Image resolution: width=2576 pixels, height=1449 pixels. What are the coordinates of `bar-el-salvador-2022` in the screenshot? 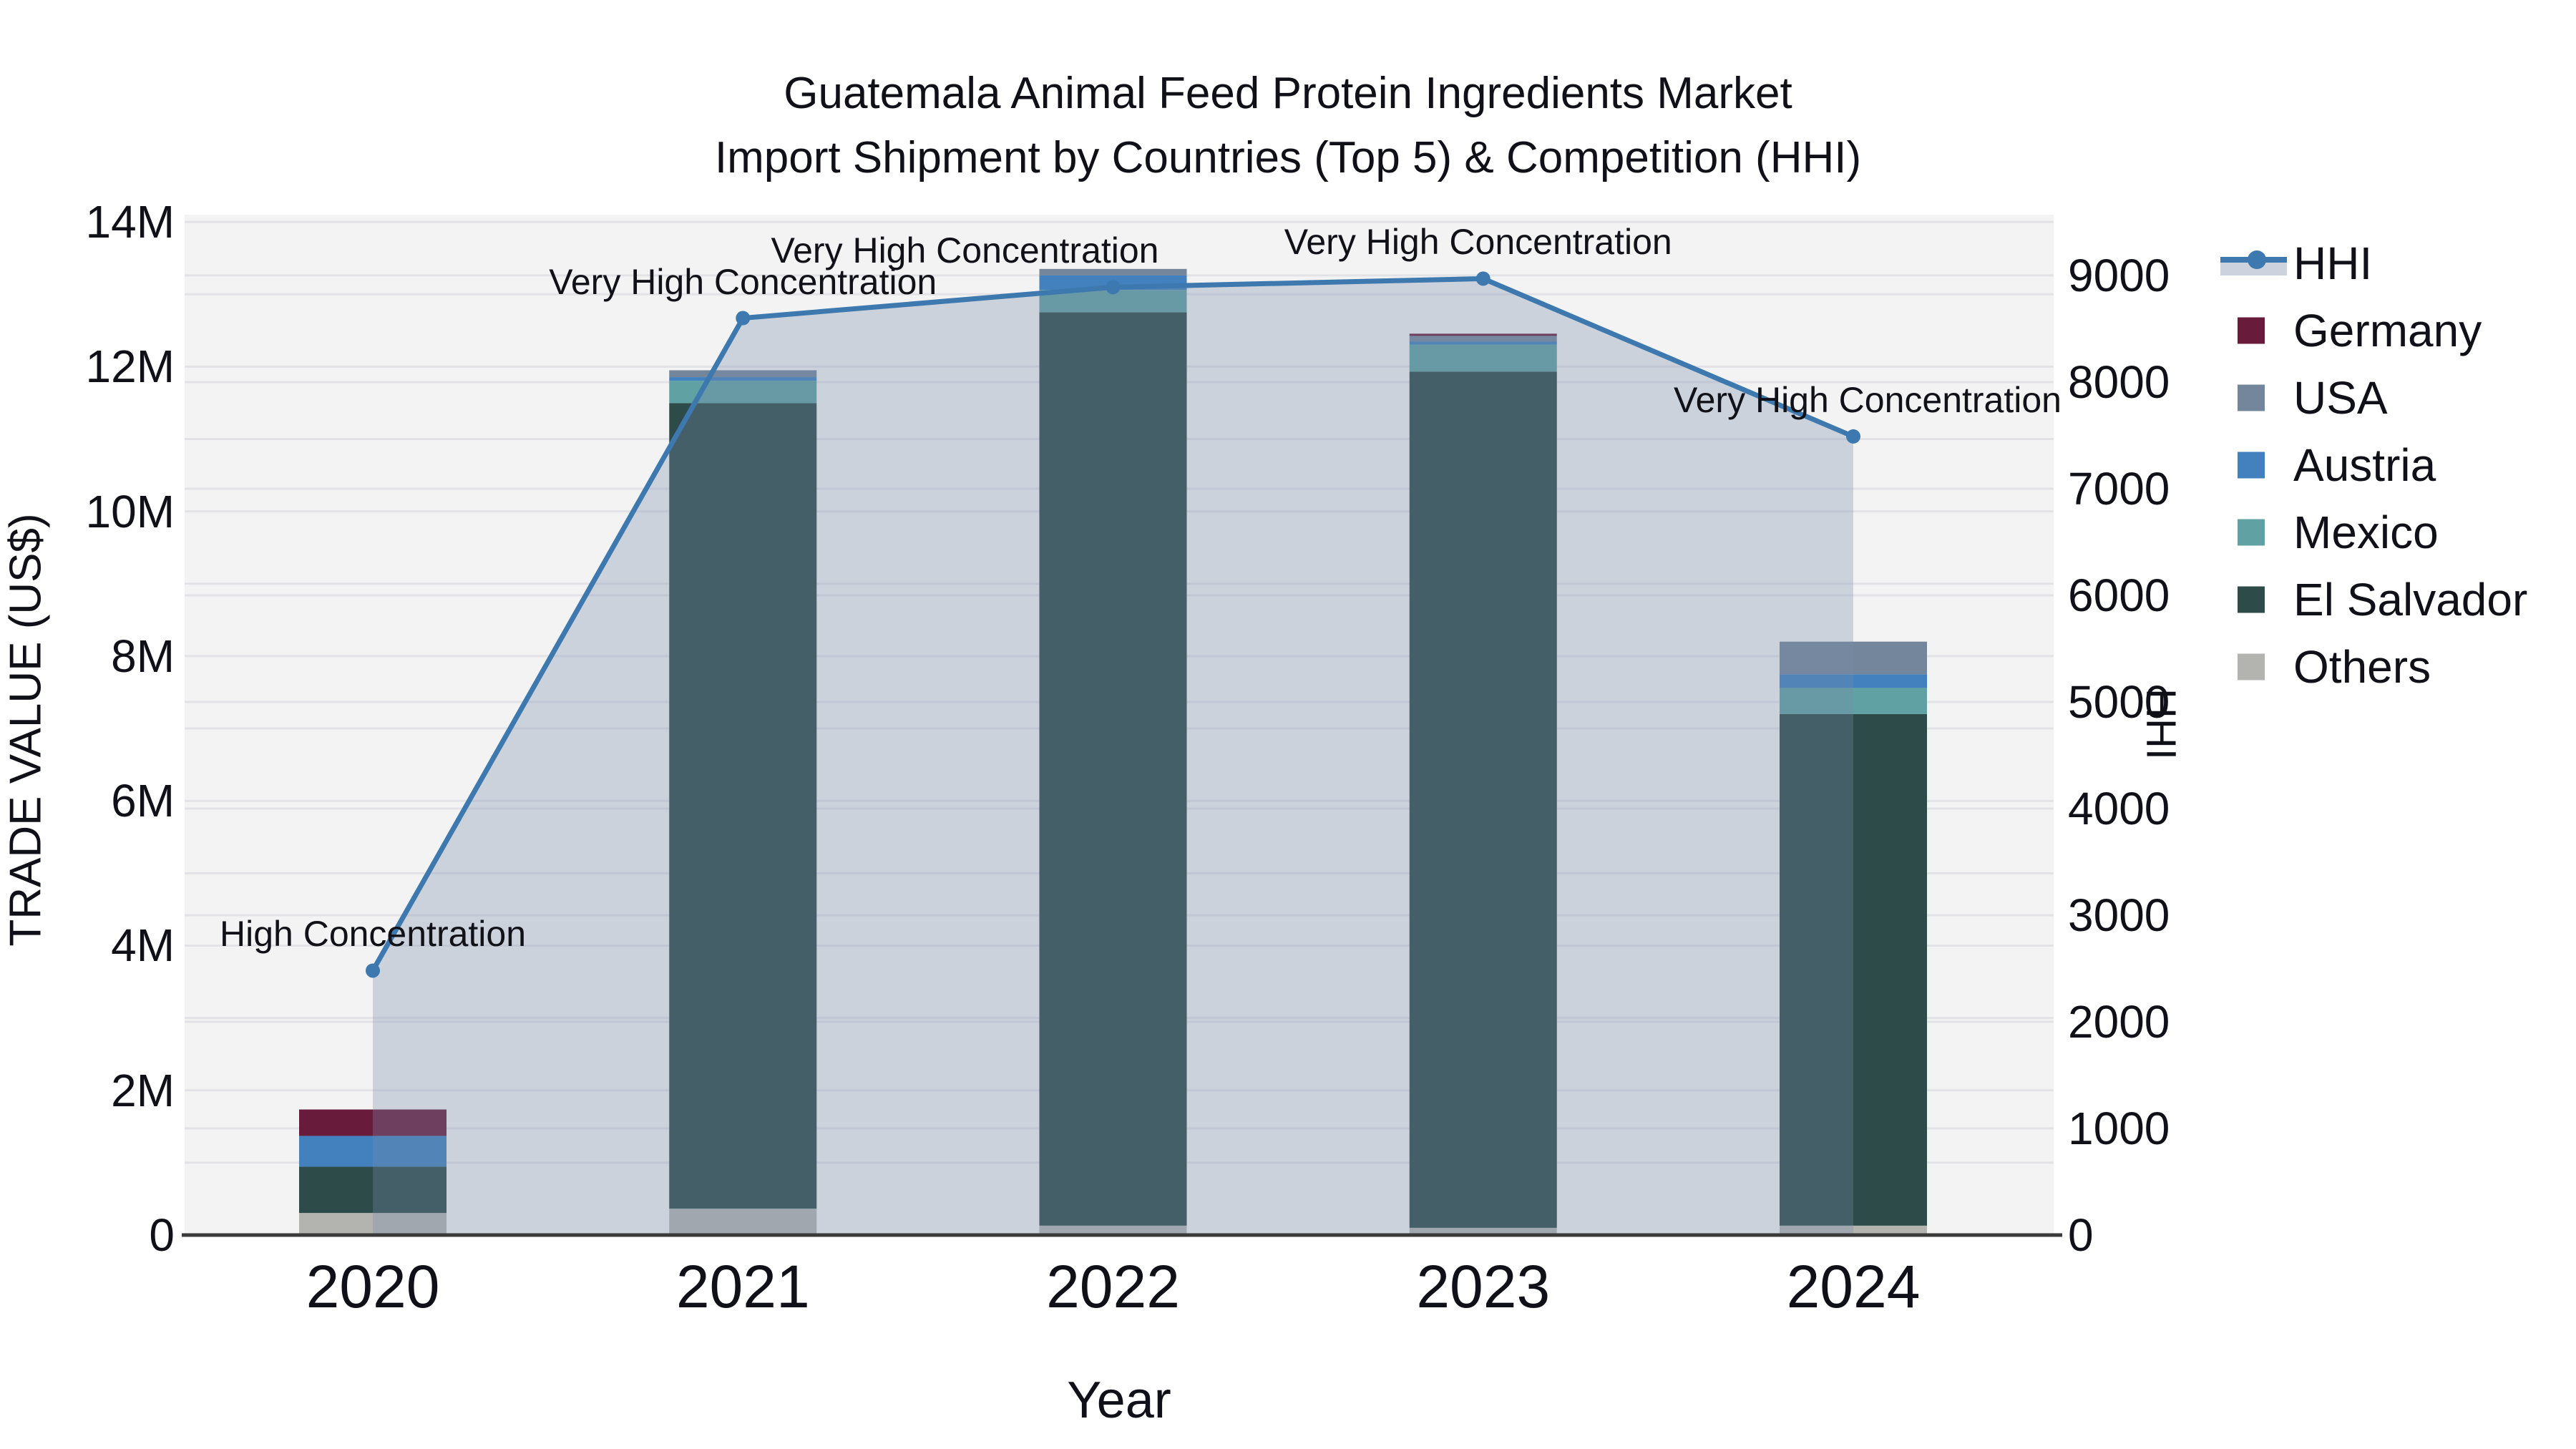 It's located at (1113, 769).